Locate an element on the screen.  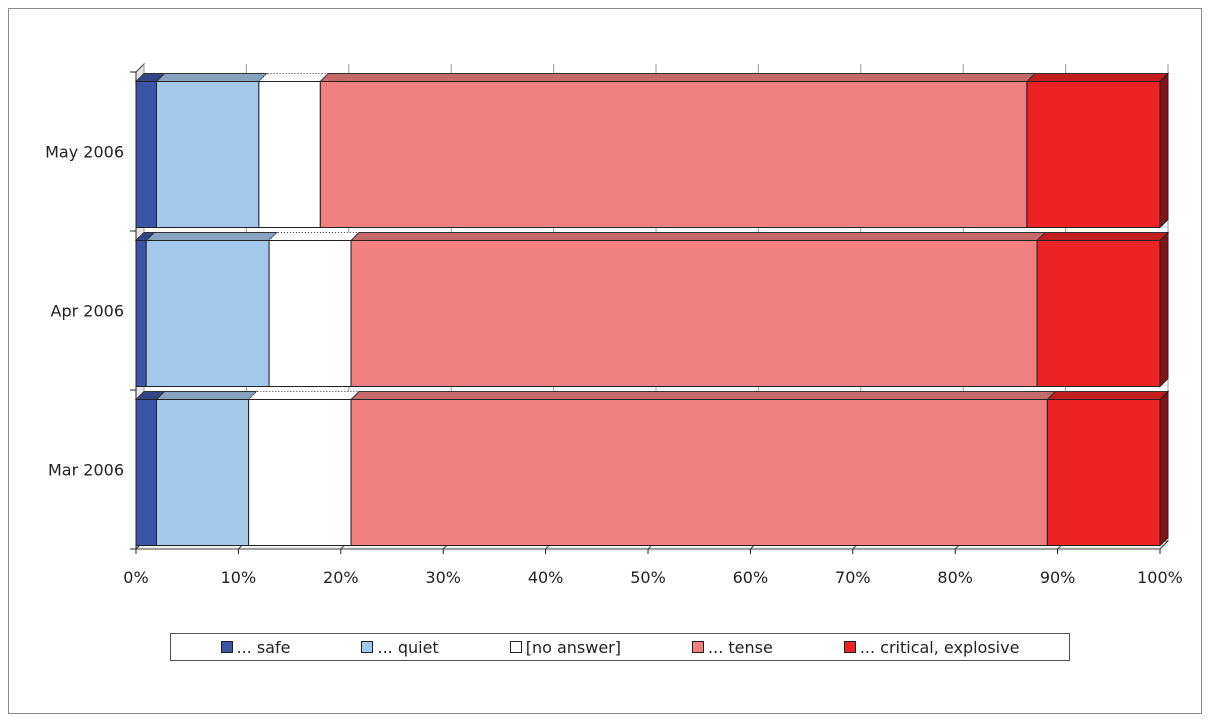
x-tick-label: 80% is located at coordinates (955, 577).